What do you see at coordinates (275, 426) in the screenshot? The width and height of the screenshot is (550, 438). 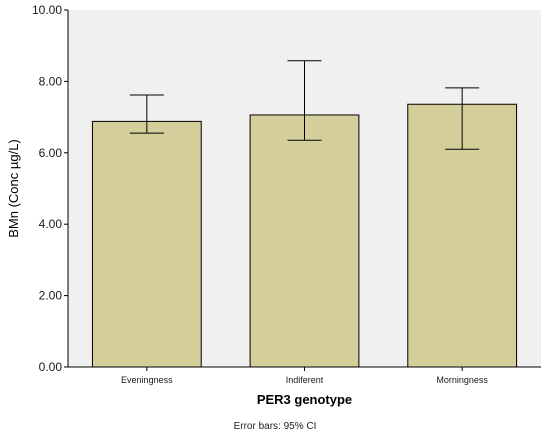 I see `error-bars-note: Error bars: 95% CI` at bounding box center [275, 426].